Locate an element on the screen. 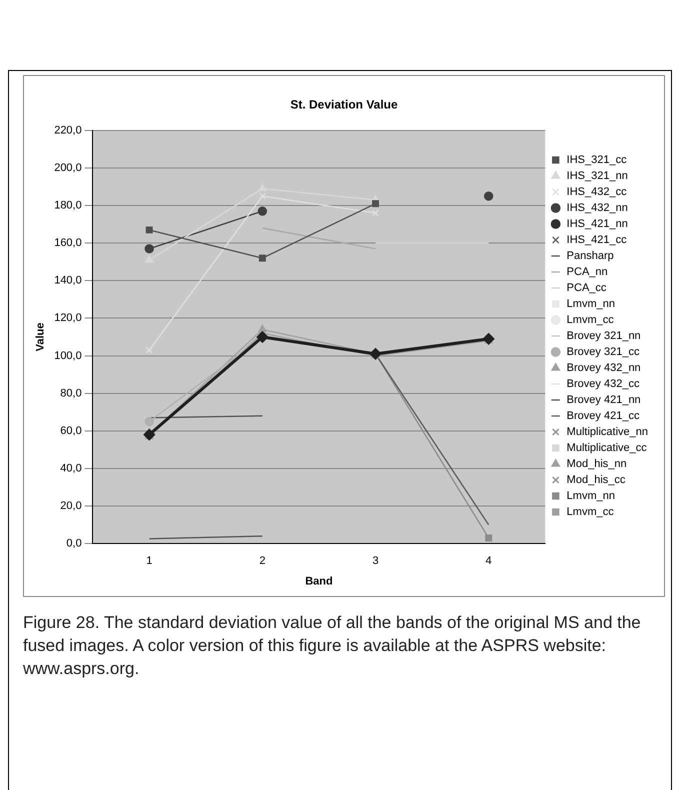 The image size is (691, 790). y-tick-label: 40,0 is located at coordinates (71, 468).